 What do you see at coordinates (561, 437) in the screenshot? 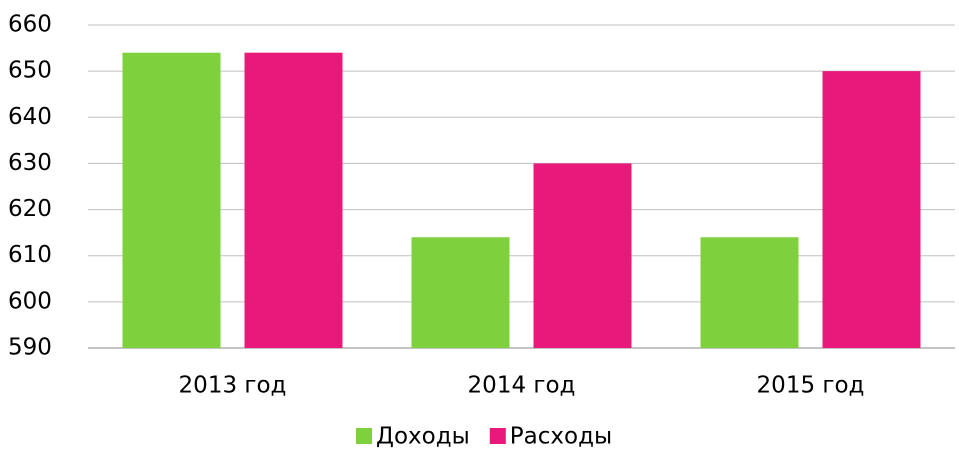
I see `legend-label: Расходы` at bounding box center [561, 437].